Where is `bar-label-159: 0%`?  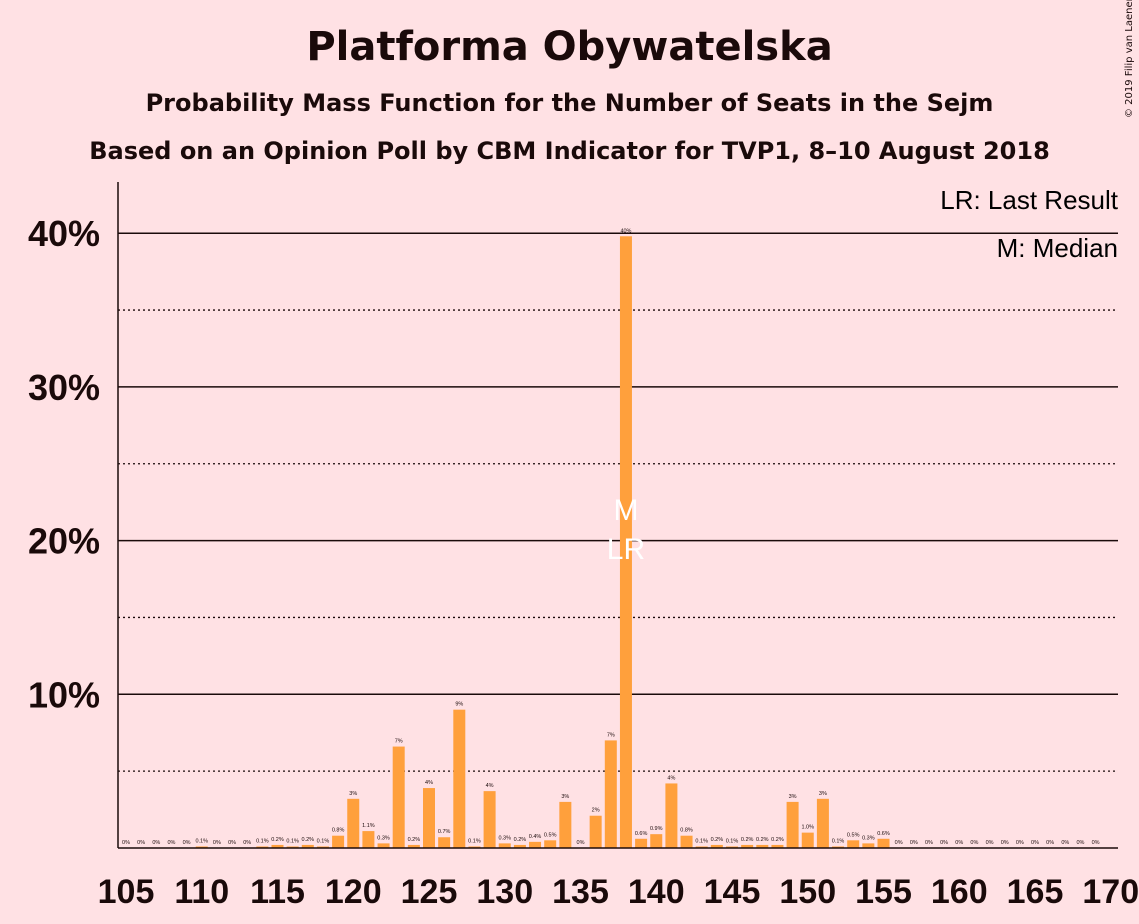 bar-label-159: 0% is located at coordinates (944, 843).